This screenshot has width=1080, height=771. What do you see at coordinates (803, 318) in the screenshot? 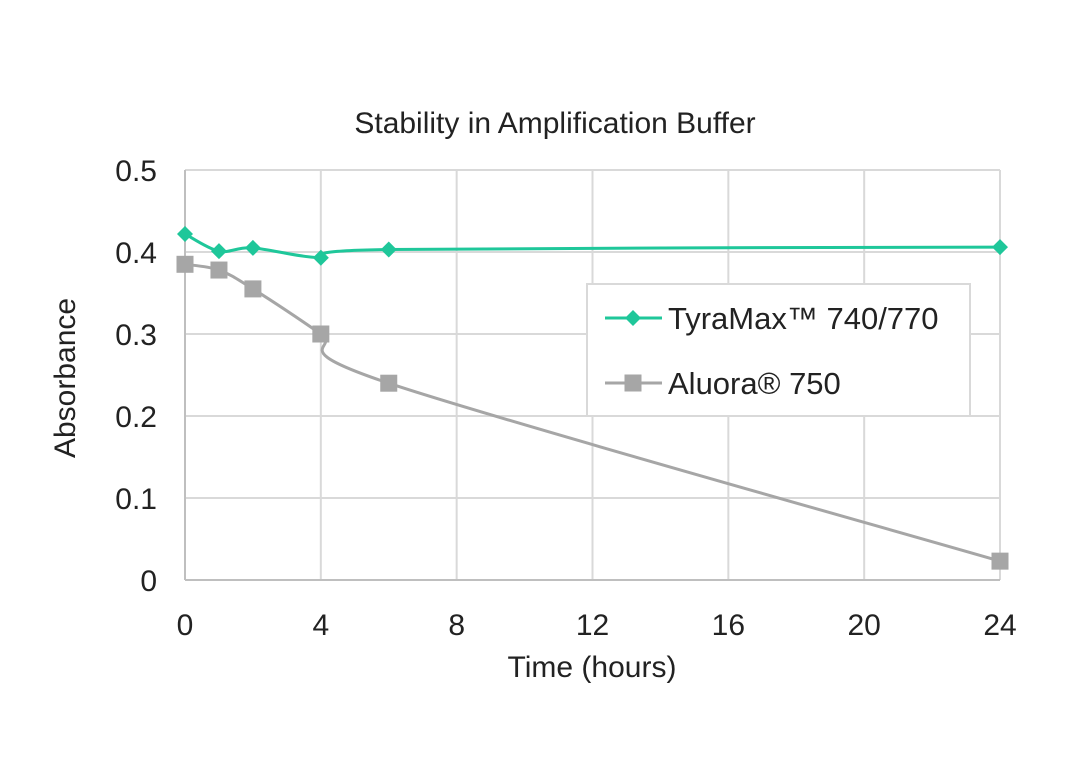
I see `legend-label: TyraMax™ 740/770` at bounding box center [803, 318].